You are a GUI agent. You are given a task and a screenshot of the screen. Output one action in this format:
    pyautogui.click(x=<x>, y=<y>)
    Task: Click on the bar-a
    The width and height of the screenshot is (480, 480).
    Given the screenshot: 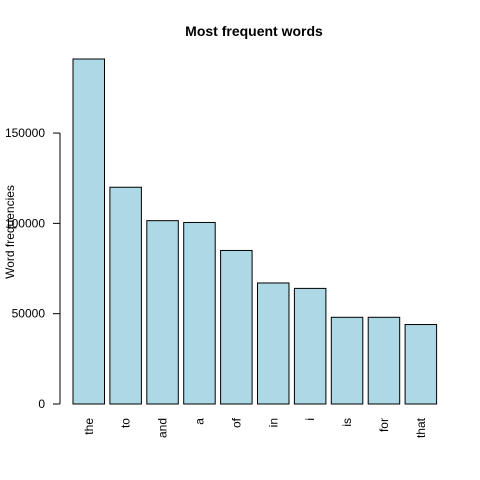 What is the action you would take?
    pyautogui.click(x=199, y=313)
    